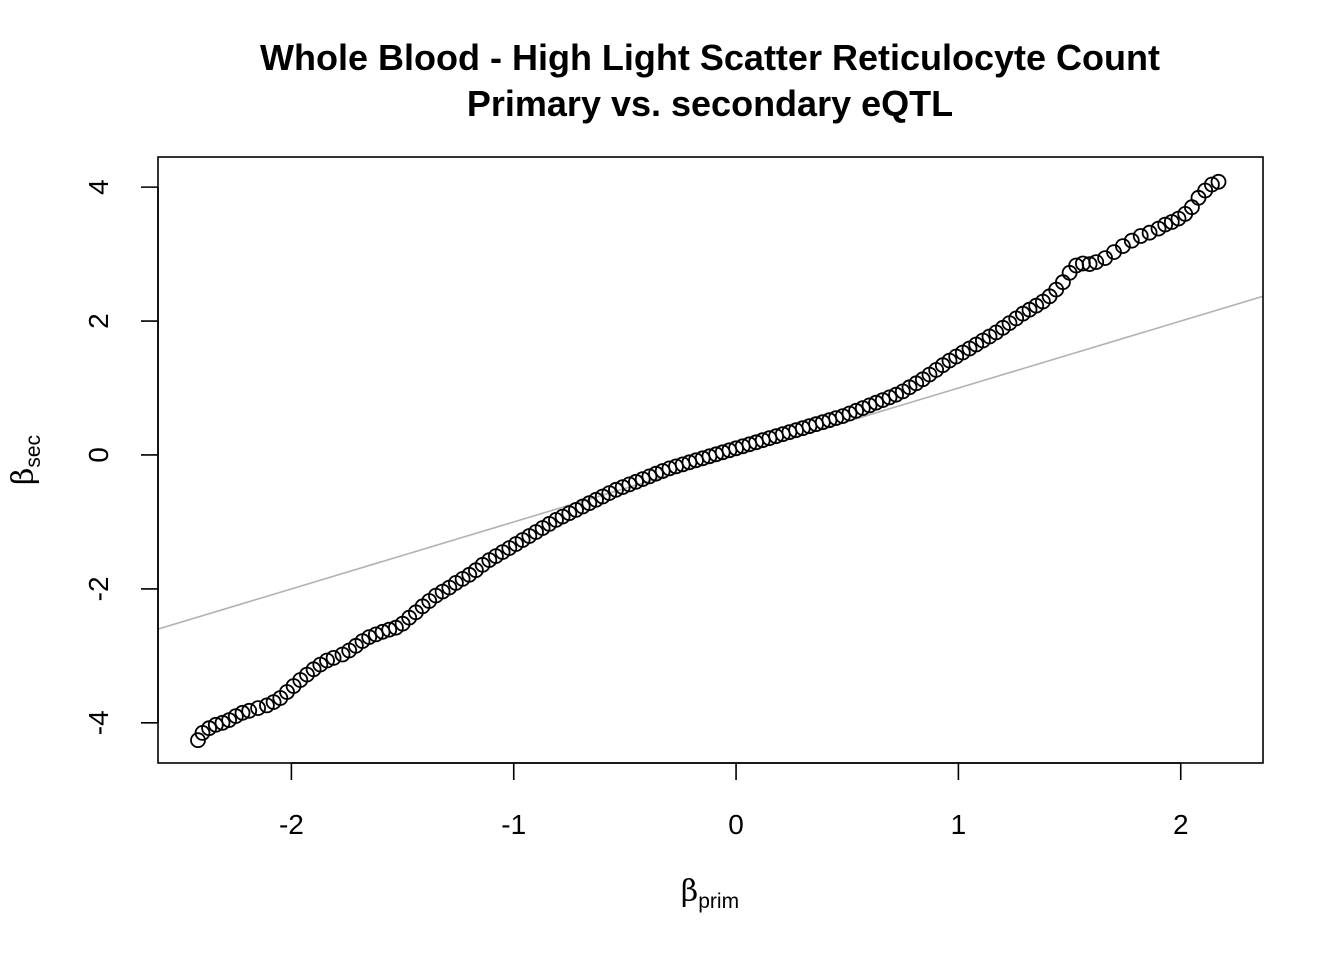 This screenshot has height=960, width=1344. What do you see at coordinates (98, 722) in the screenshot?
I see `y-tick-label: -4` at bounding box center [98, 722].